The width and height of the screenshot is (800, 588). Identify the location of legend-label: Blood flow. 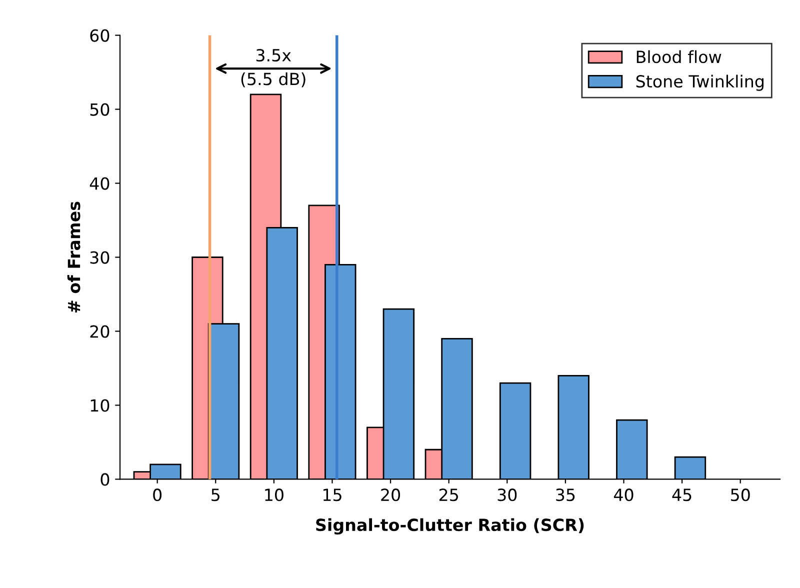
(679, 57).